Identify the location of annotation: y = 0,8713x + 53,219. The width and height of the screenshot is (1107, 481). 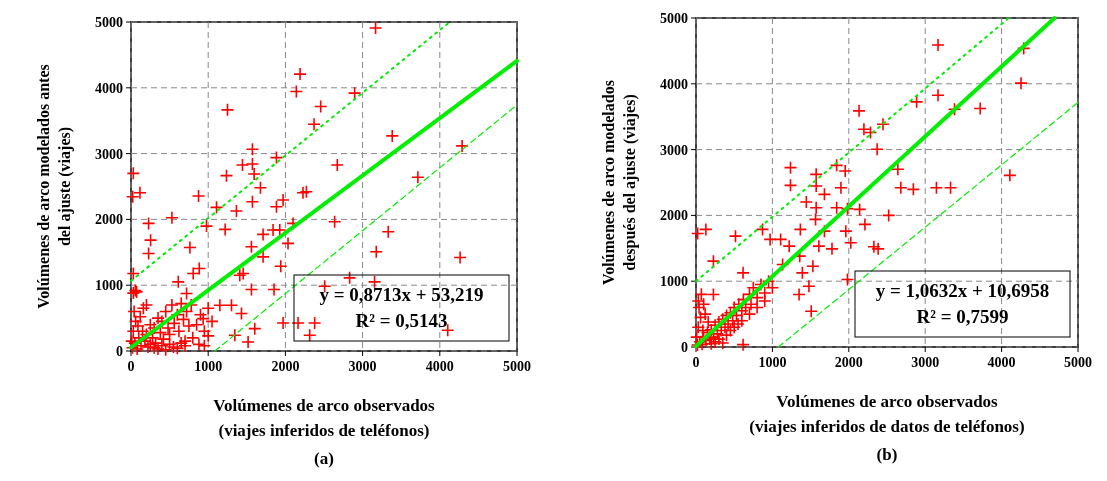
(401, 294).